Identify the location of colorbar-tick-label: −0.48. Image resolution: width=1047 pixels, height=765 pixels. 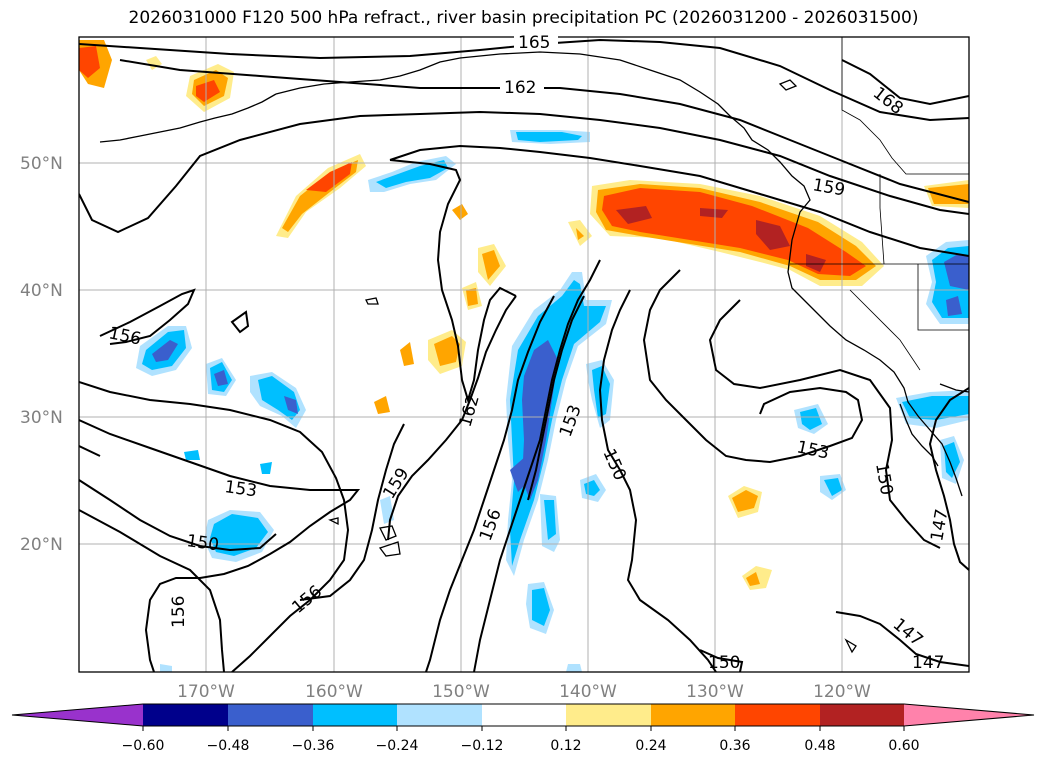
(228, 746).